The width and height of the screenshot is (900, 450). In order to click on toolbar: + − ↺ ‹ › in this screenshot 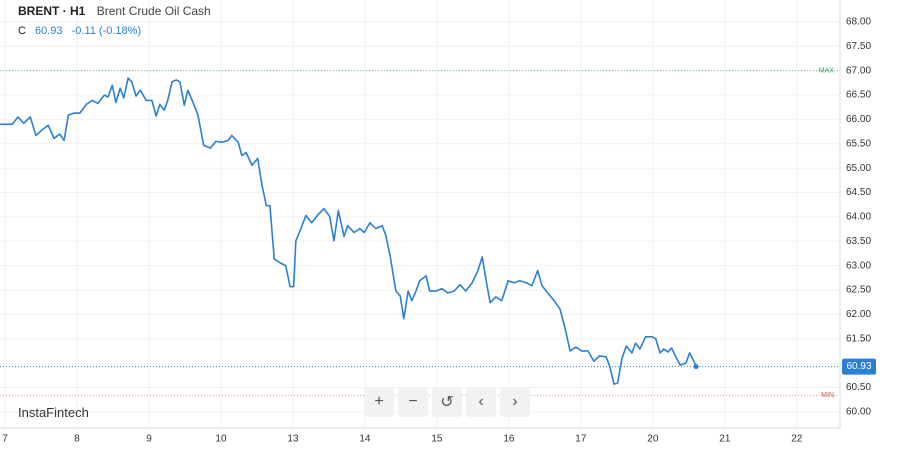, I will do `click(447, 402)`.